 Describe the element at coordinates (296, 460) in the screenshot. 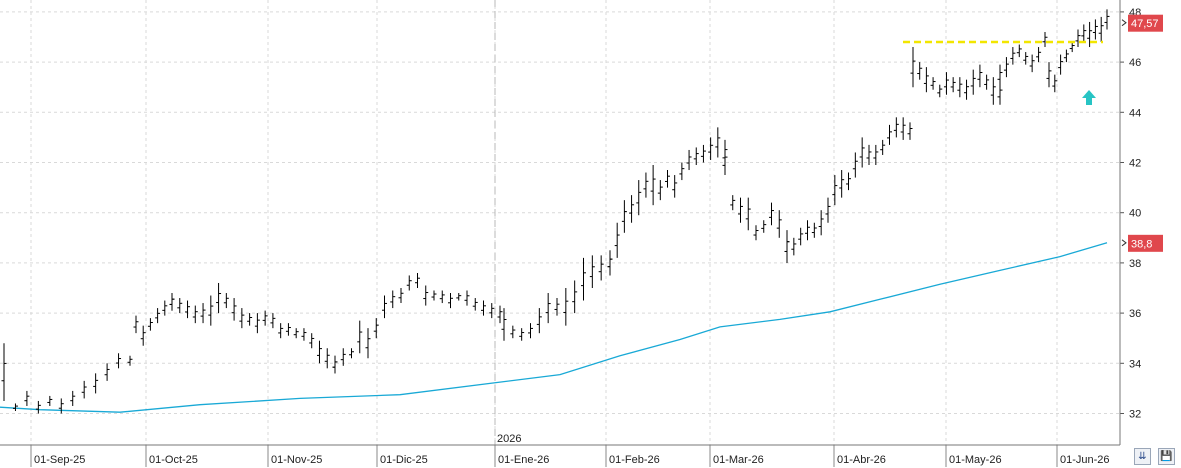

I see `x-tick-label: 01-Nov-25` at that location.